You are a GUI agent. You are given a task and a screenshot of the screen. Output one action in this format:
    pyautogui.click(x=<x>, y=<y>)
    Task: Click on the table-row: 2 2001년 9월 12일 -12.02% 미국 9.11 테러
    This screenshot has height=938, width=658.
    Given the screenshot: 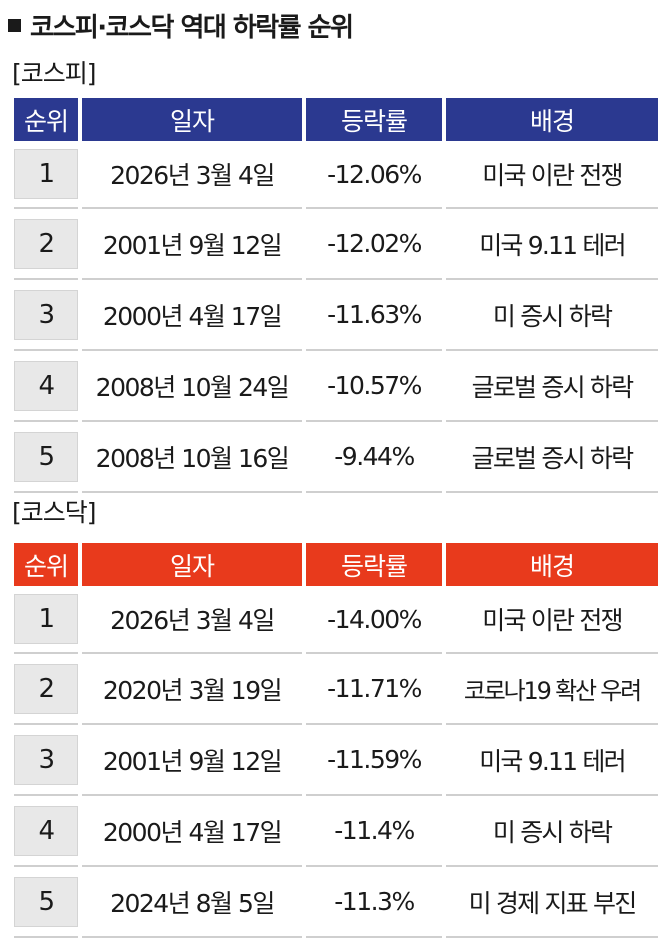 What is the action you would take?
    pyautogui.click(x=336, y=244)
    